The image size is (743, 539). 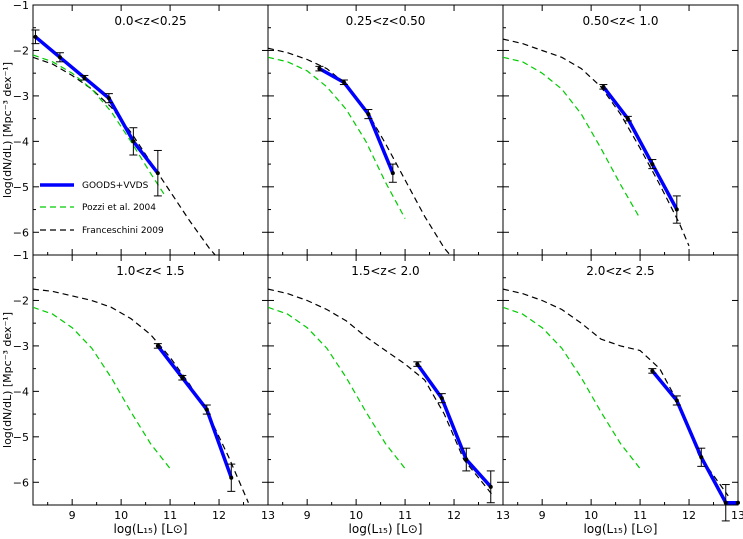 I want to click on legend-label: GOODS+VVDS, so click(x=115, y=186).